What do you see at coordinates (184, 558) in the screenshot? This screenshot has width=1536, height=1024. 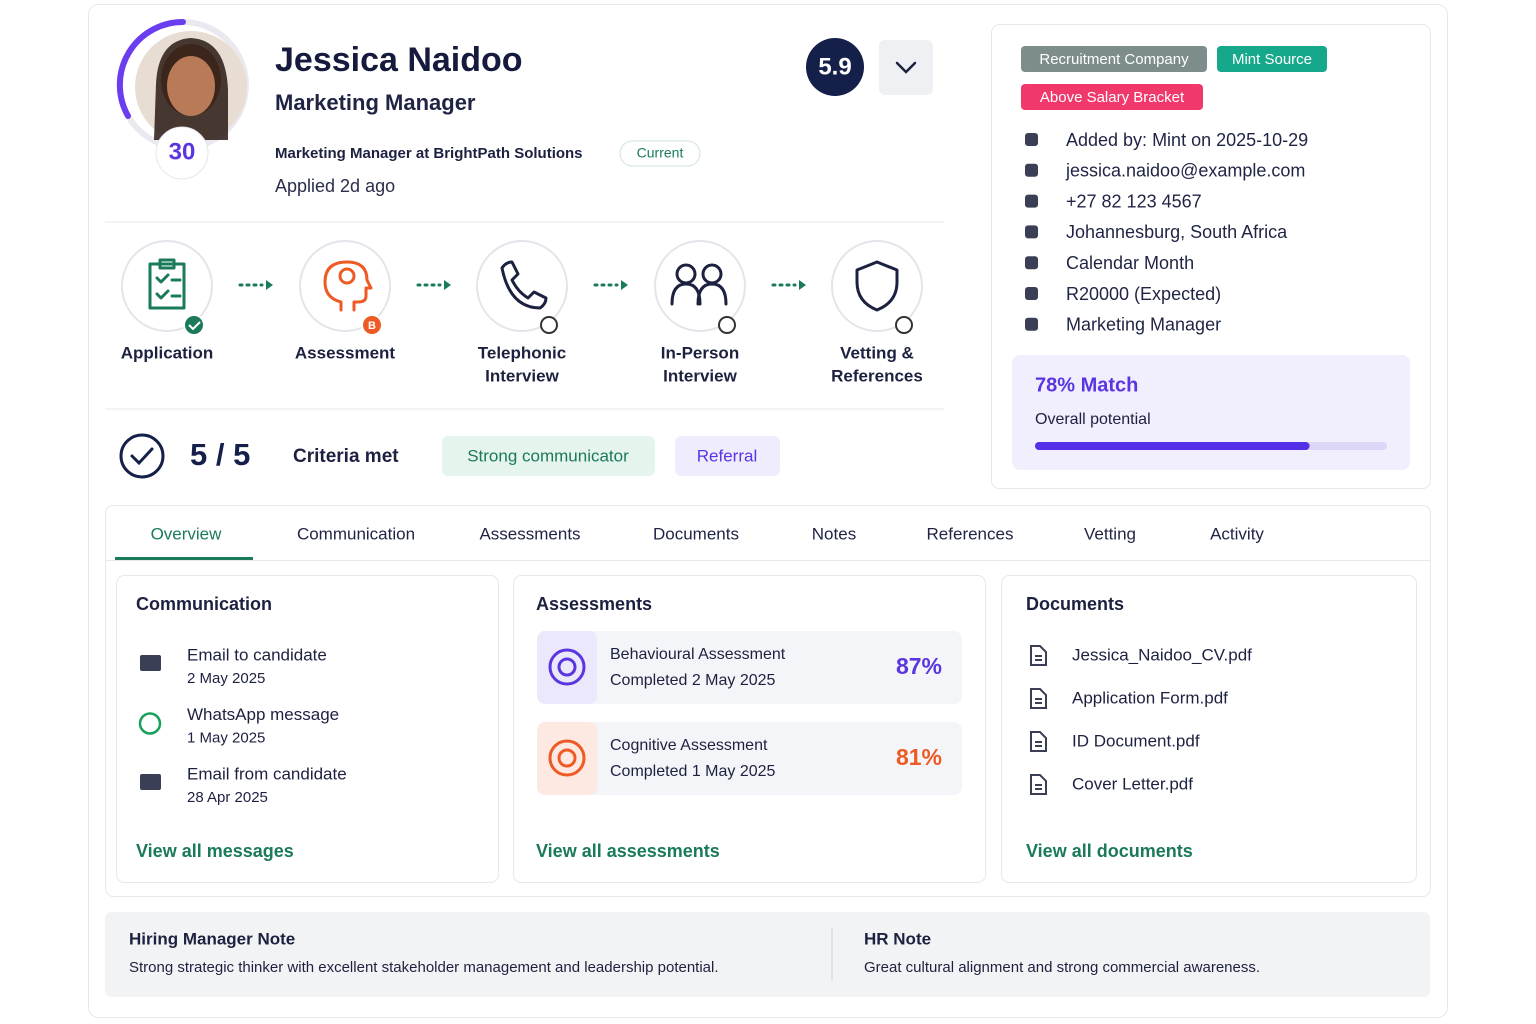 I see `active-tab-indicator` at bounding box center [184, 558].